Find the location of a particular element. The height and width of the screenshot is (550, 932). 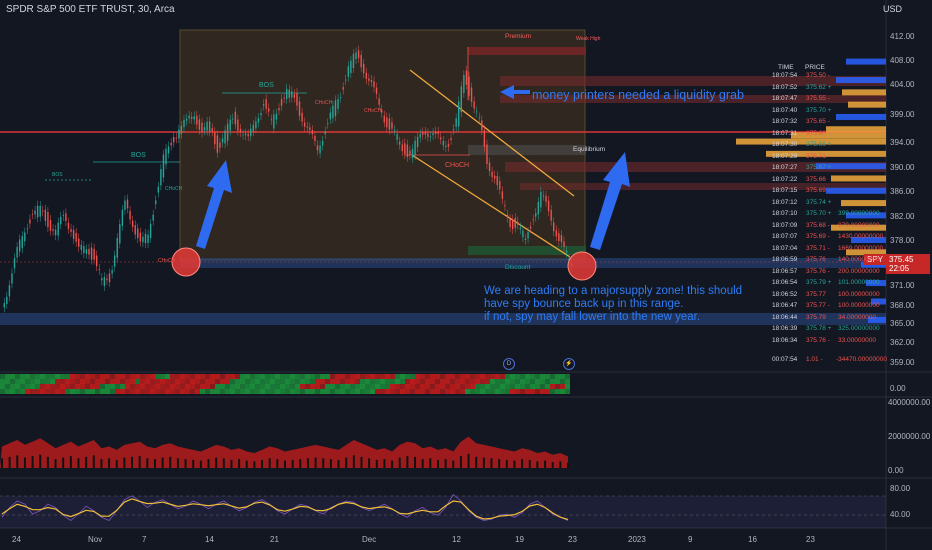

tns-time: 18:06:57 is located at coordinates (785, 271).